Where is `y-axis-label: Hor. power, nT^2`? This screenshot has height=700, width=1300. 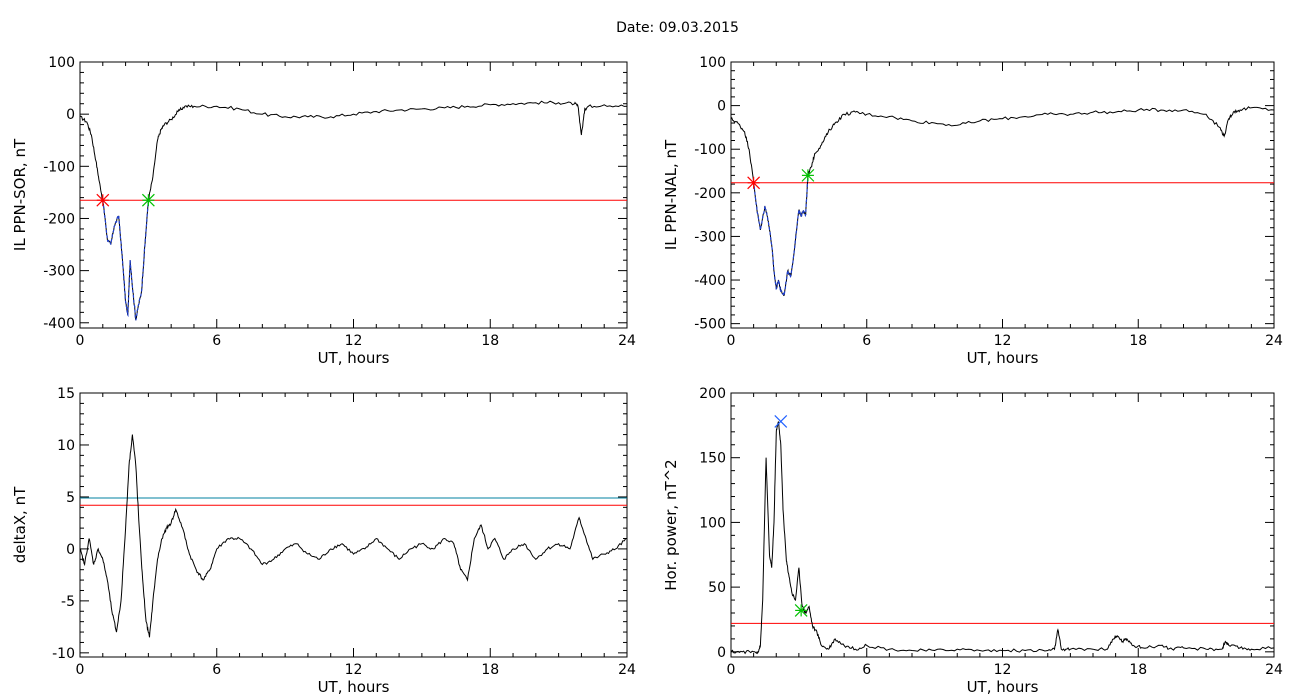
y-axis-label: Hor. power, nT^2 is located at coordinates (671, 524).